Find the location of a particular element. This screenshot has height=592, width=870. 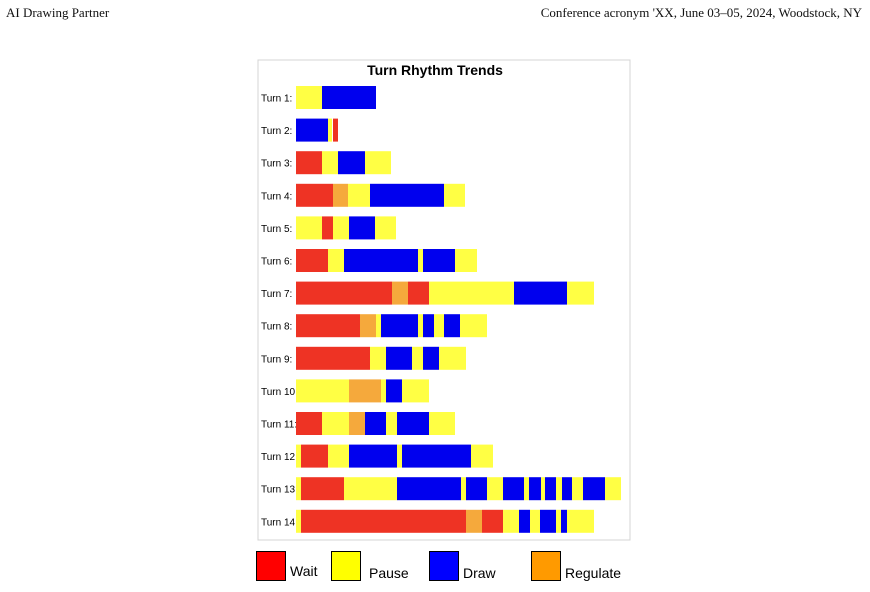

row-label: Turn 7: is located at coordinates (276, 294).